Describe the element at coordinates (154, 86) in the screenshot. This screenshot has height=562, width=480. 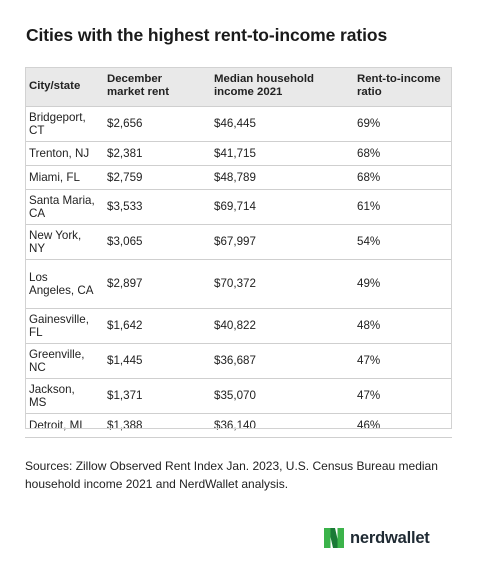
I see `header-market-rent: December market rent` at that location.